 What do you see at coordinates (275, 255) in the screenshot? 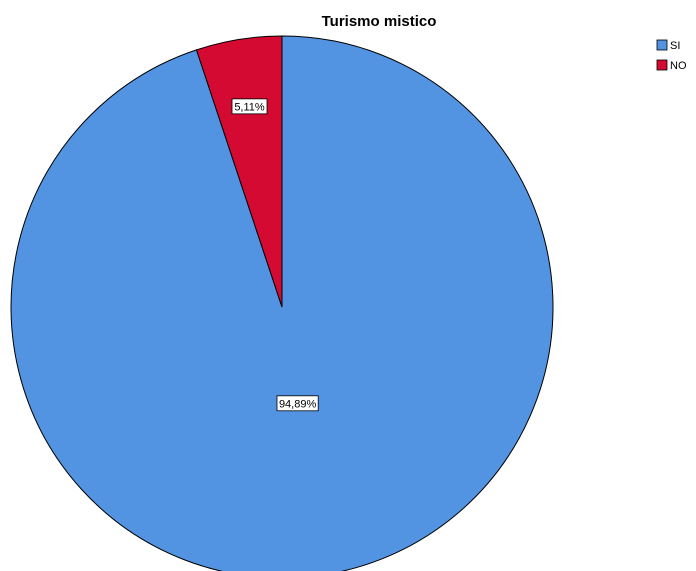
I see `pie-data-labels: 94,89% 5,11%` at bounding box center [275, 255].